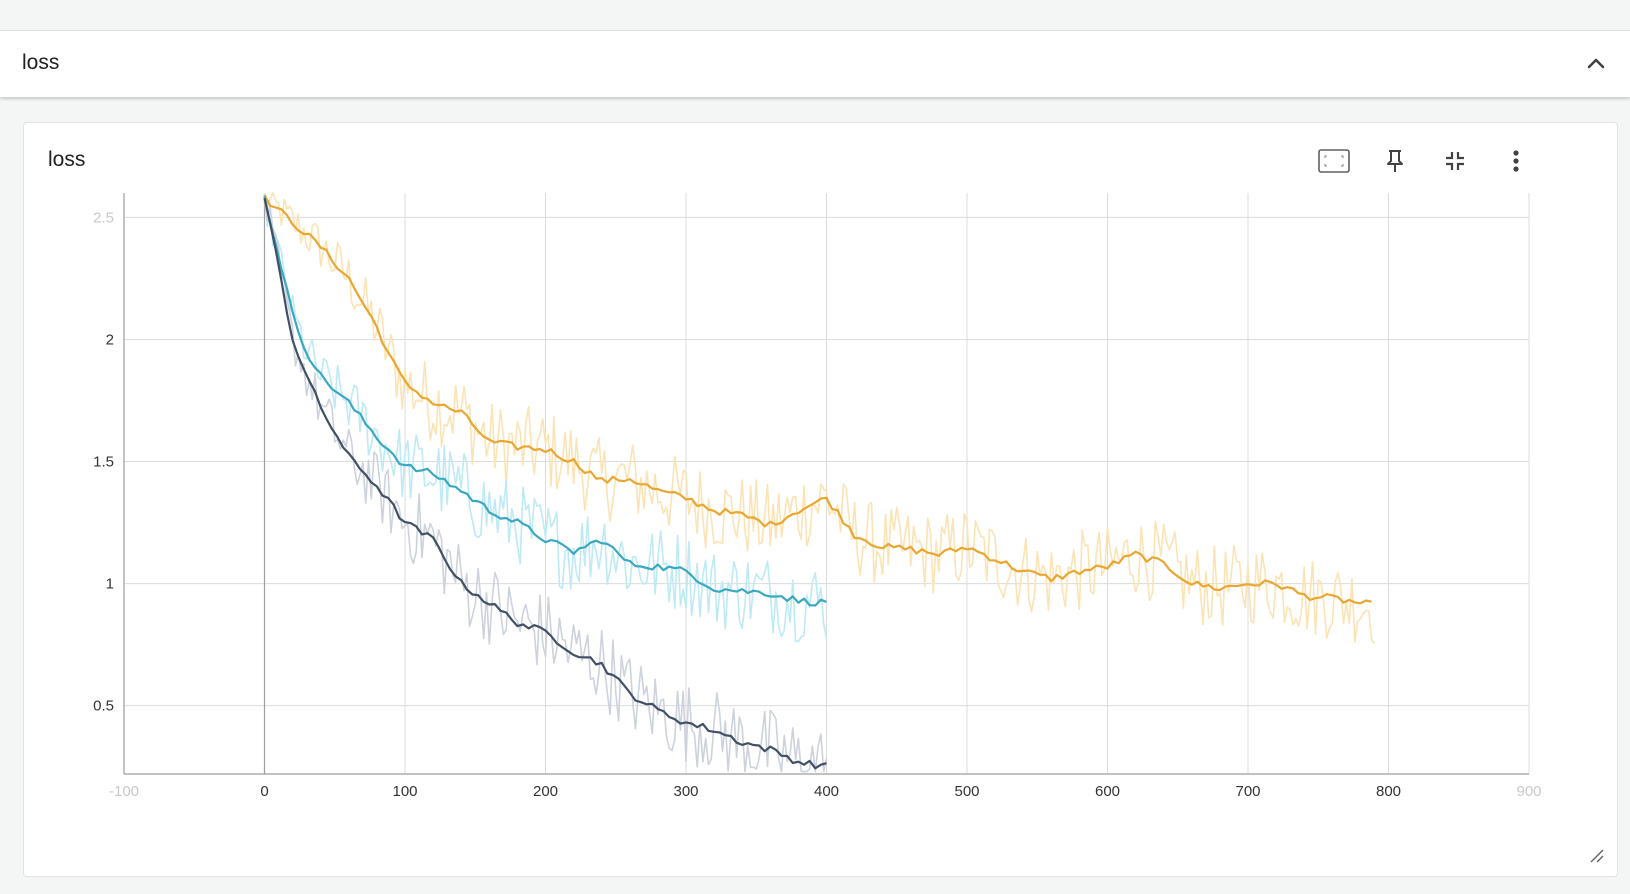 The image size is (1630, 894). What do you see at coordinates (103, 217) in the screenshot?
I see `y-tick-label: 2.5` at bounding box center [103, 217].